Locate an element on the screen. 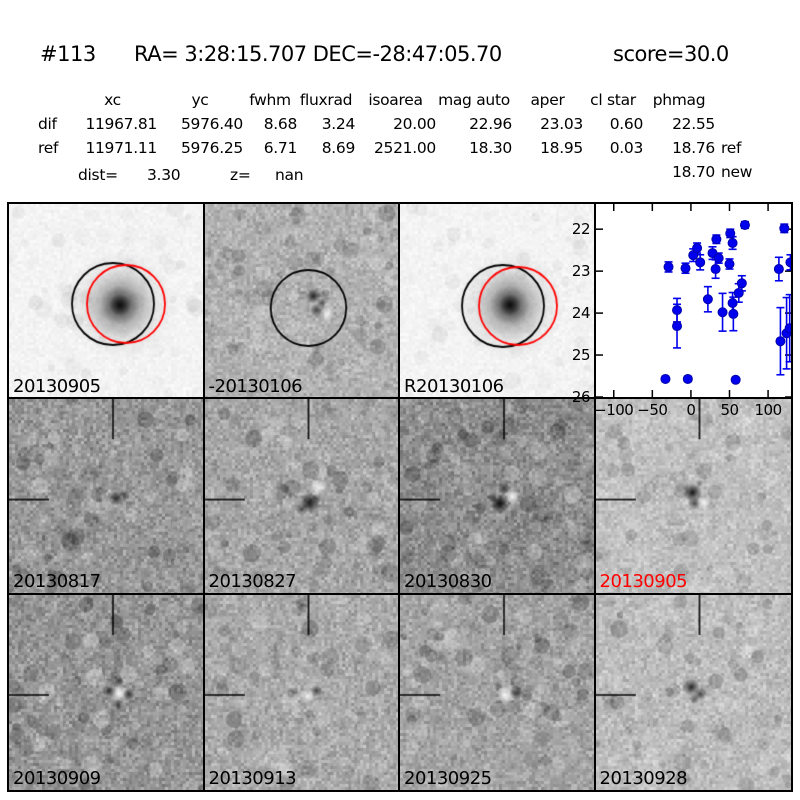 Image resolution: width=800 pixels, height=800 pixels. col-yc: yc is located at coordinates (200, 100).